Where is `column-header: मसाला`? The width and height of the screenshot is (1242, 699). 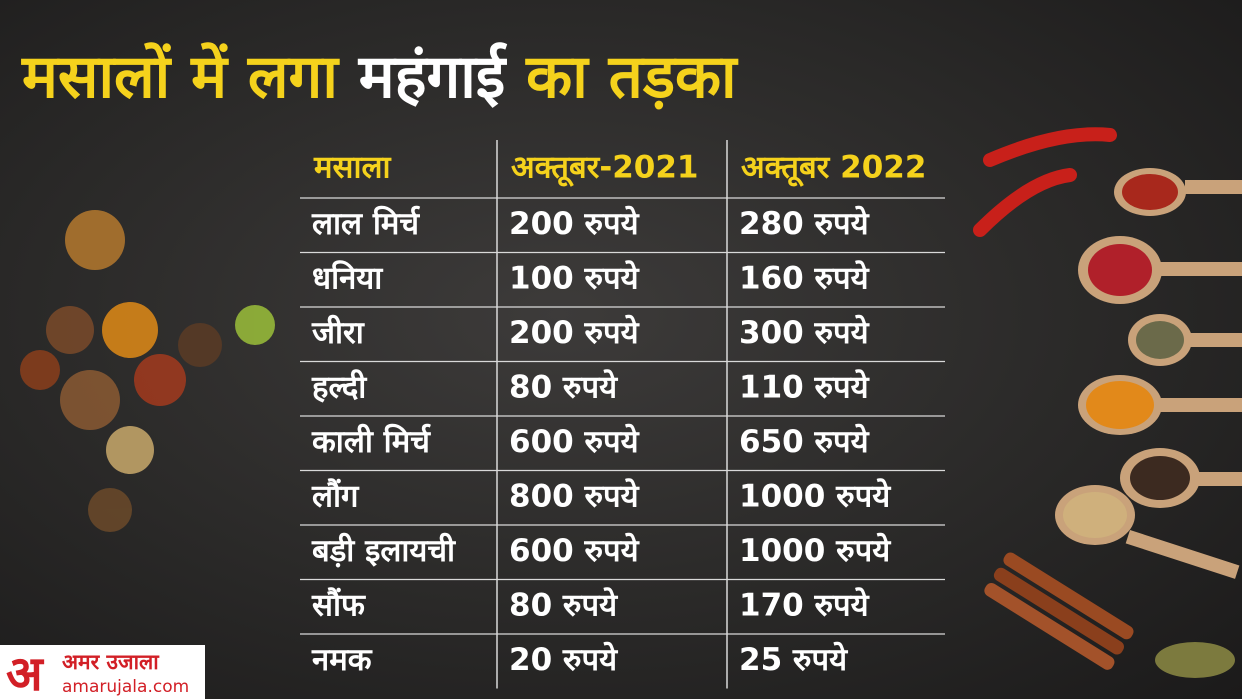 column-header: मसाला is located at coordinates (352, 168).